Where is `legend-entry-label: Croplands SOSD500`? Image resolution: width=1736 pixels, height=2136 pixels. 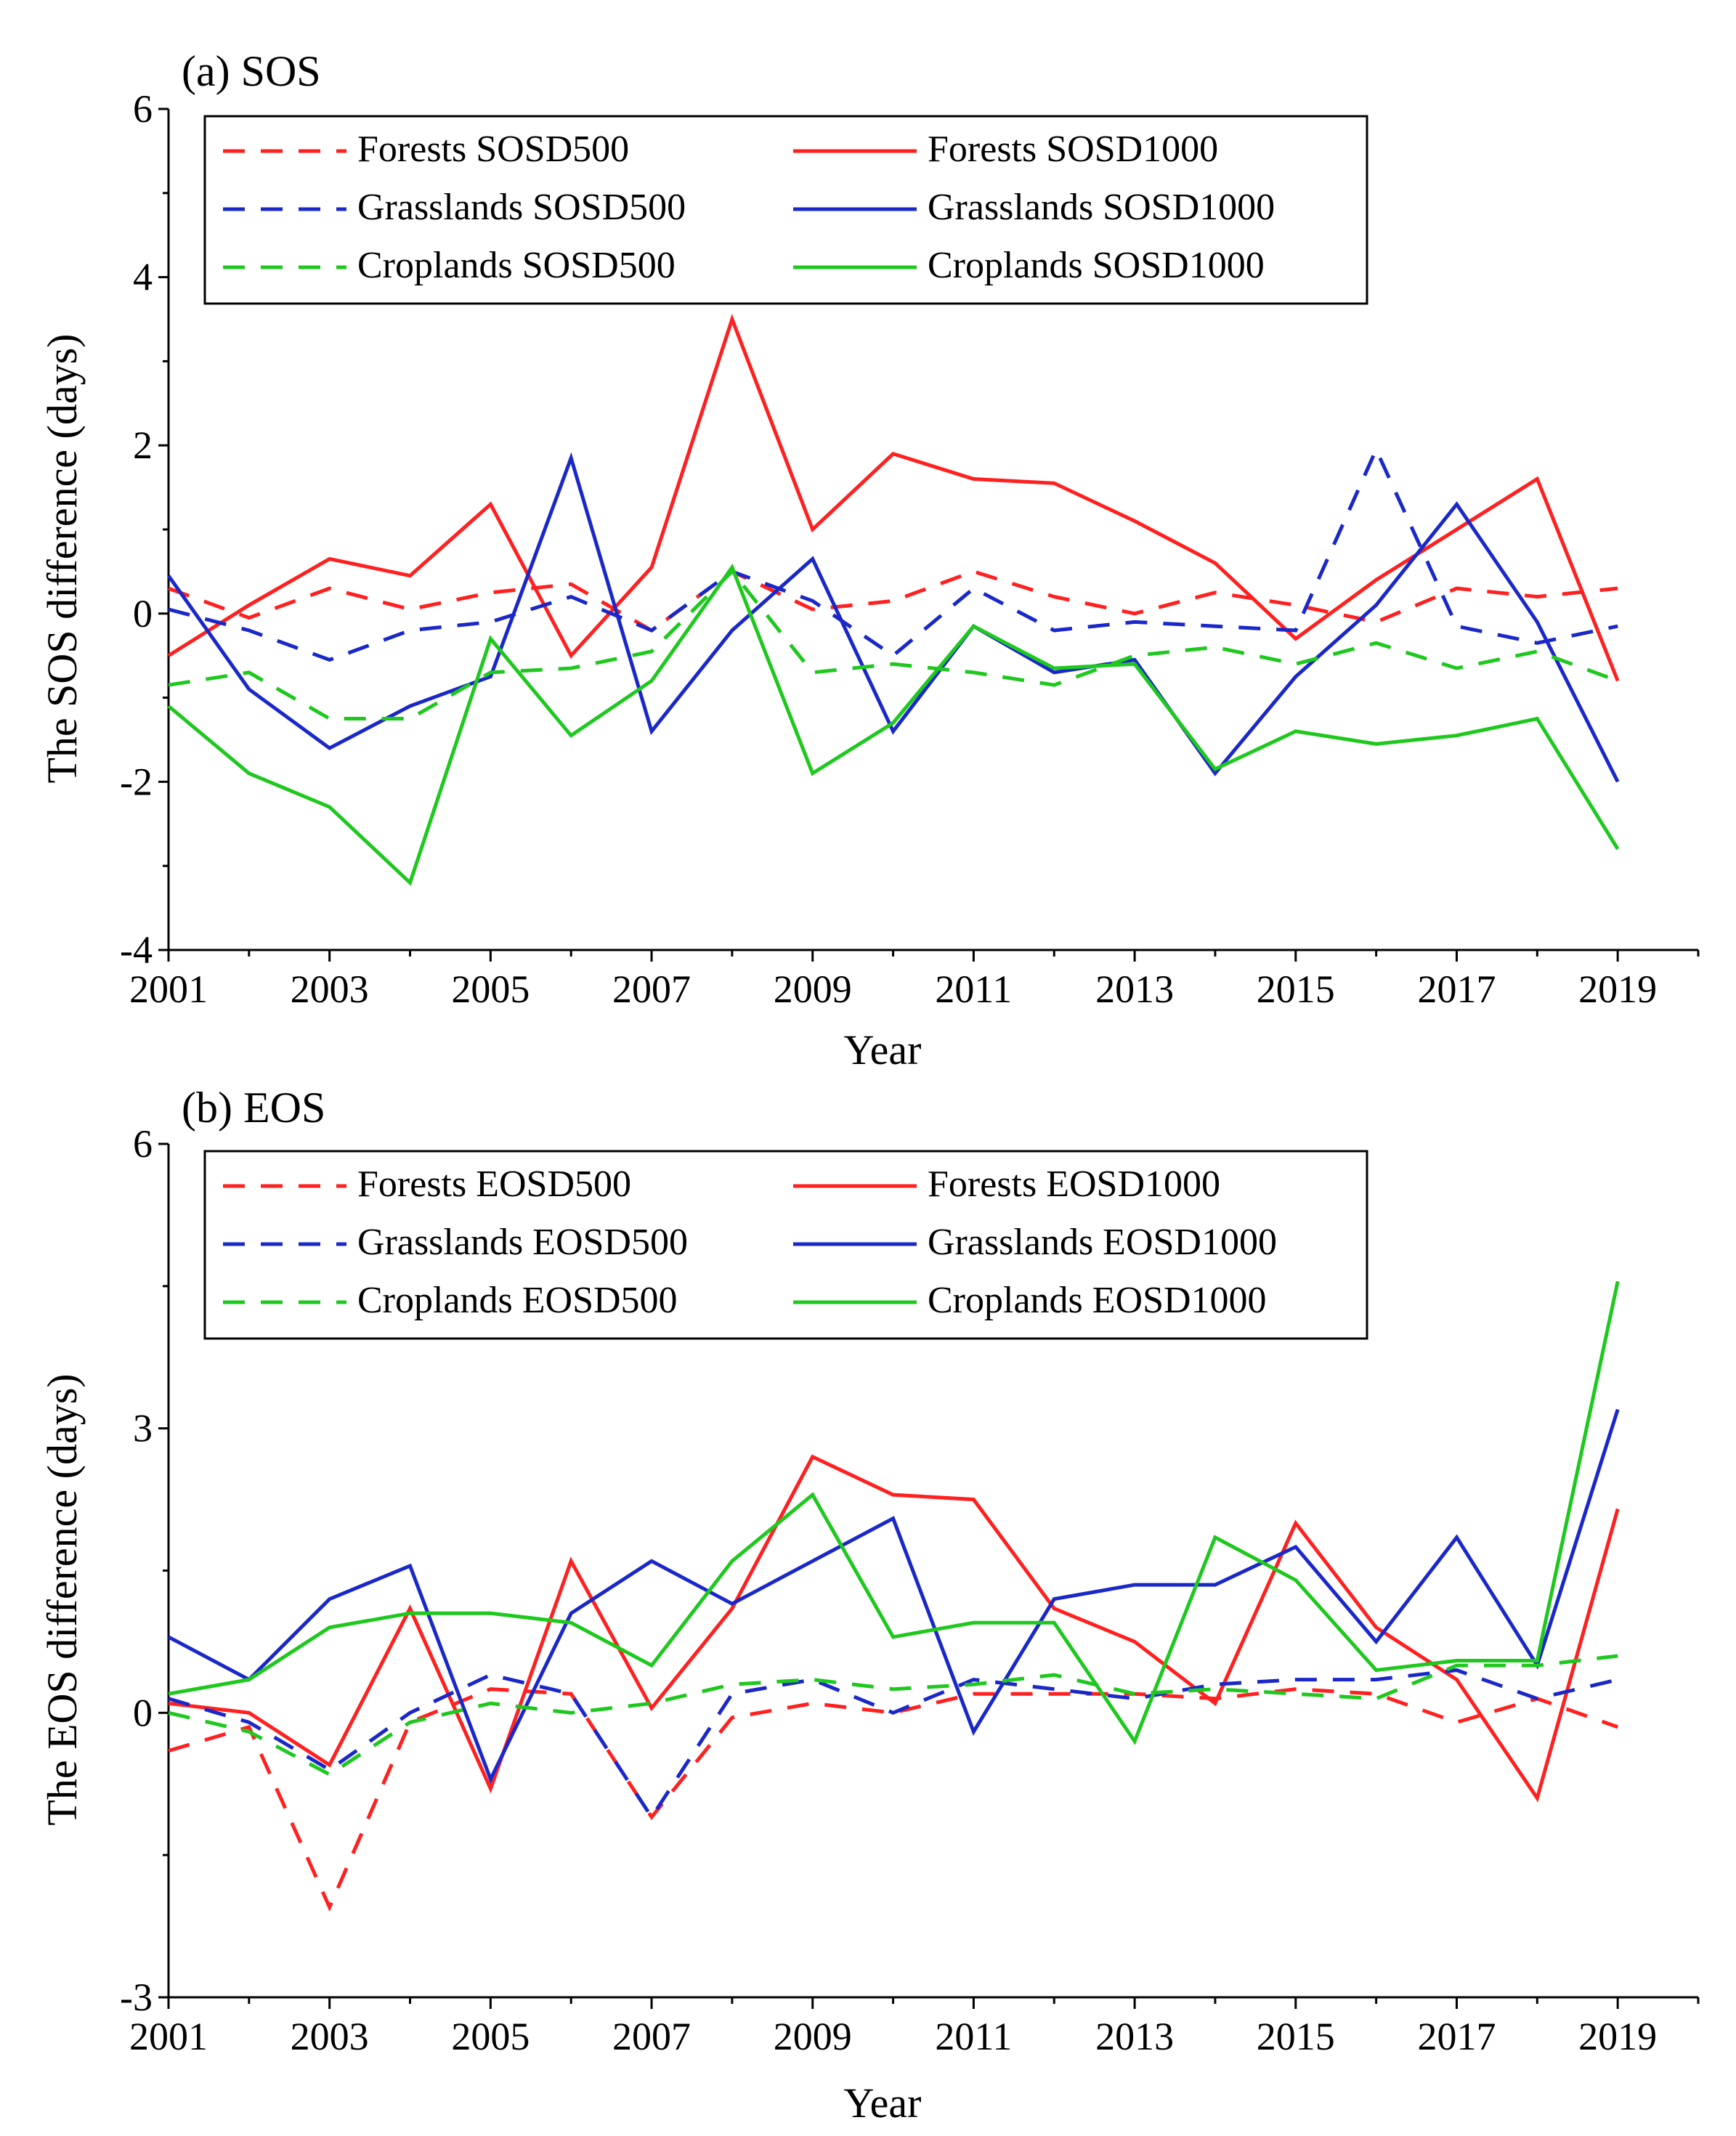
legend-entry-label: Croplands SOSD500 is located at coordinates (516, 265).